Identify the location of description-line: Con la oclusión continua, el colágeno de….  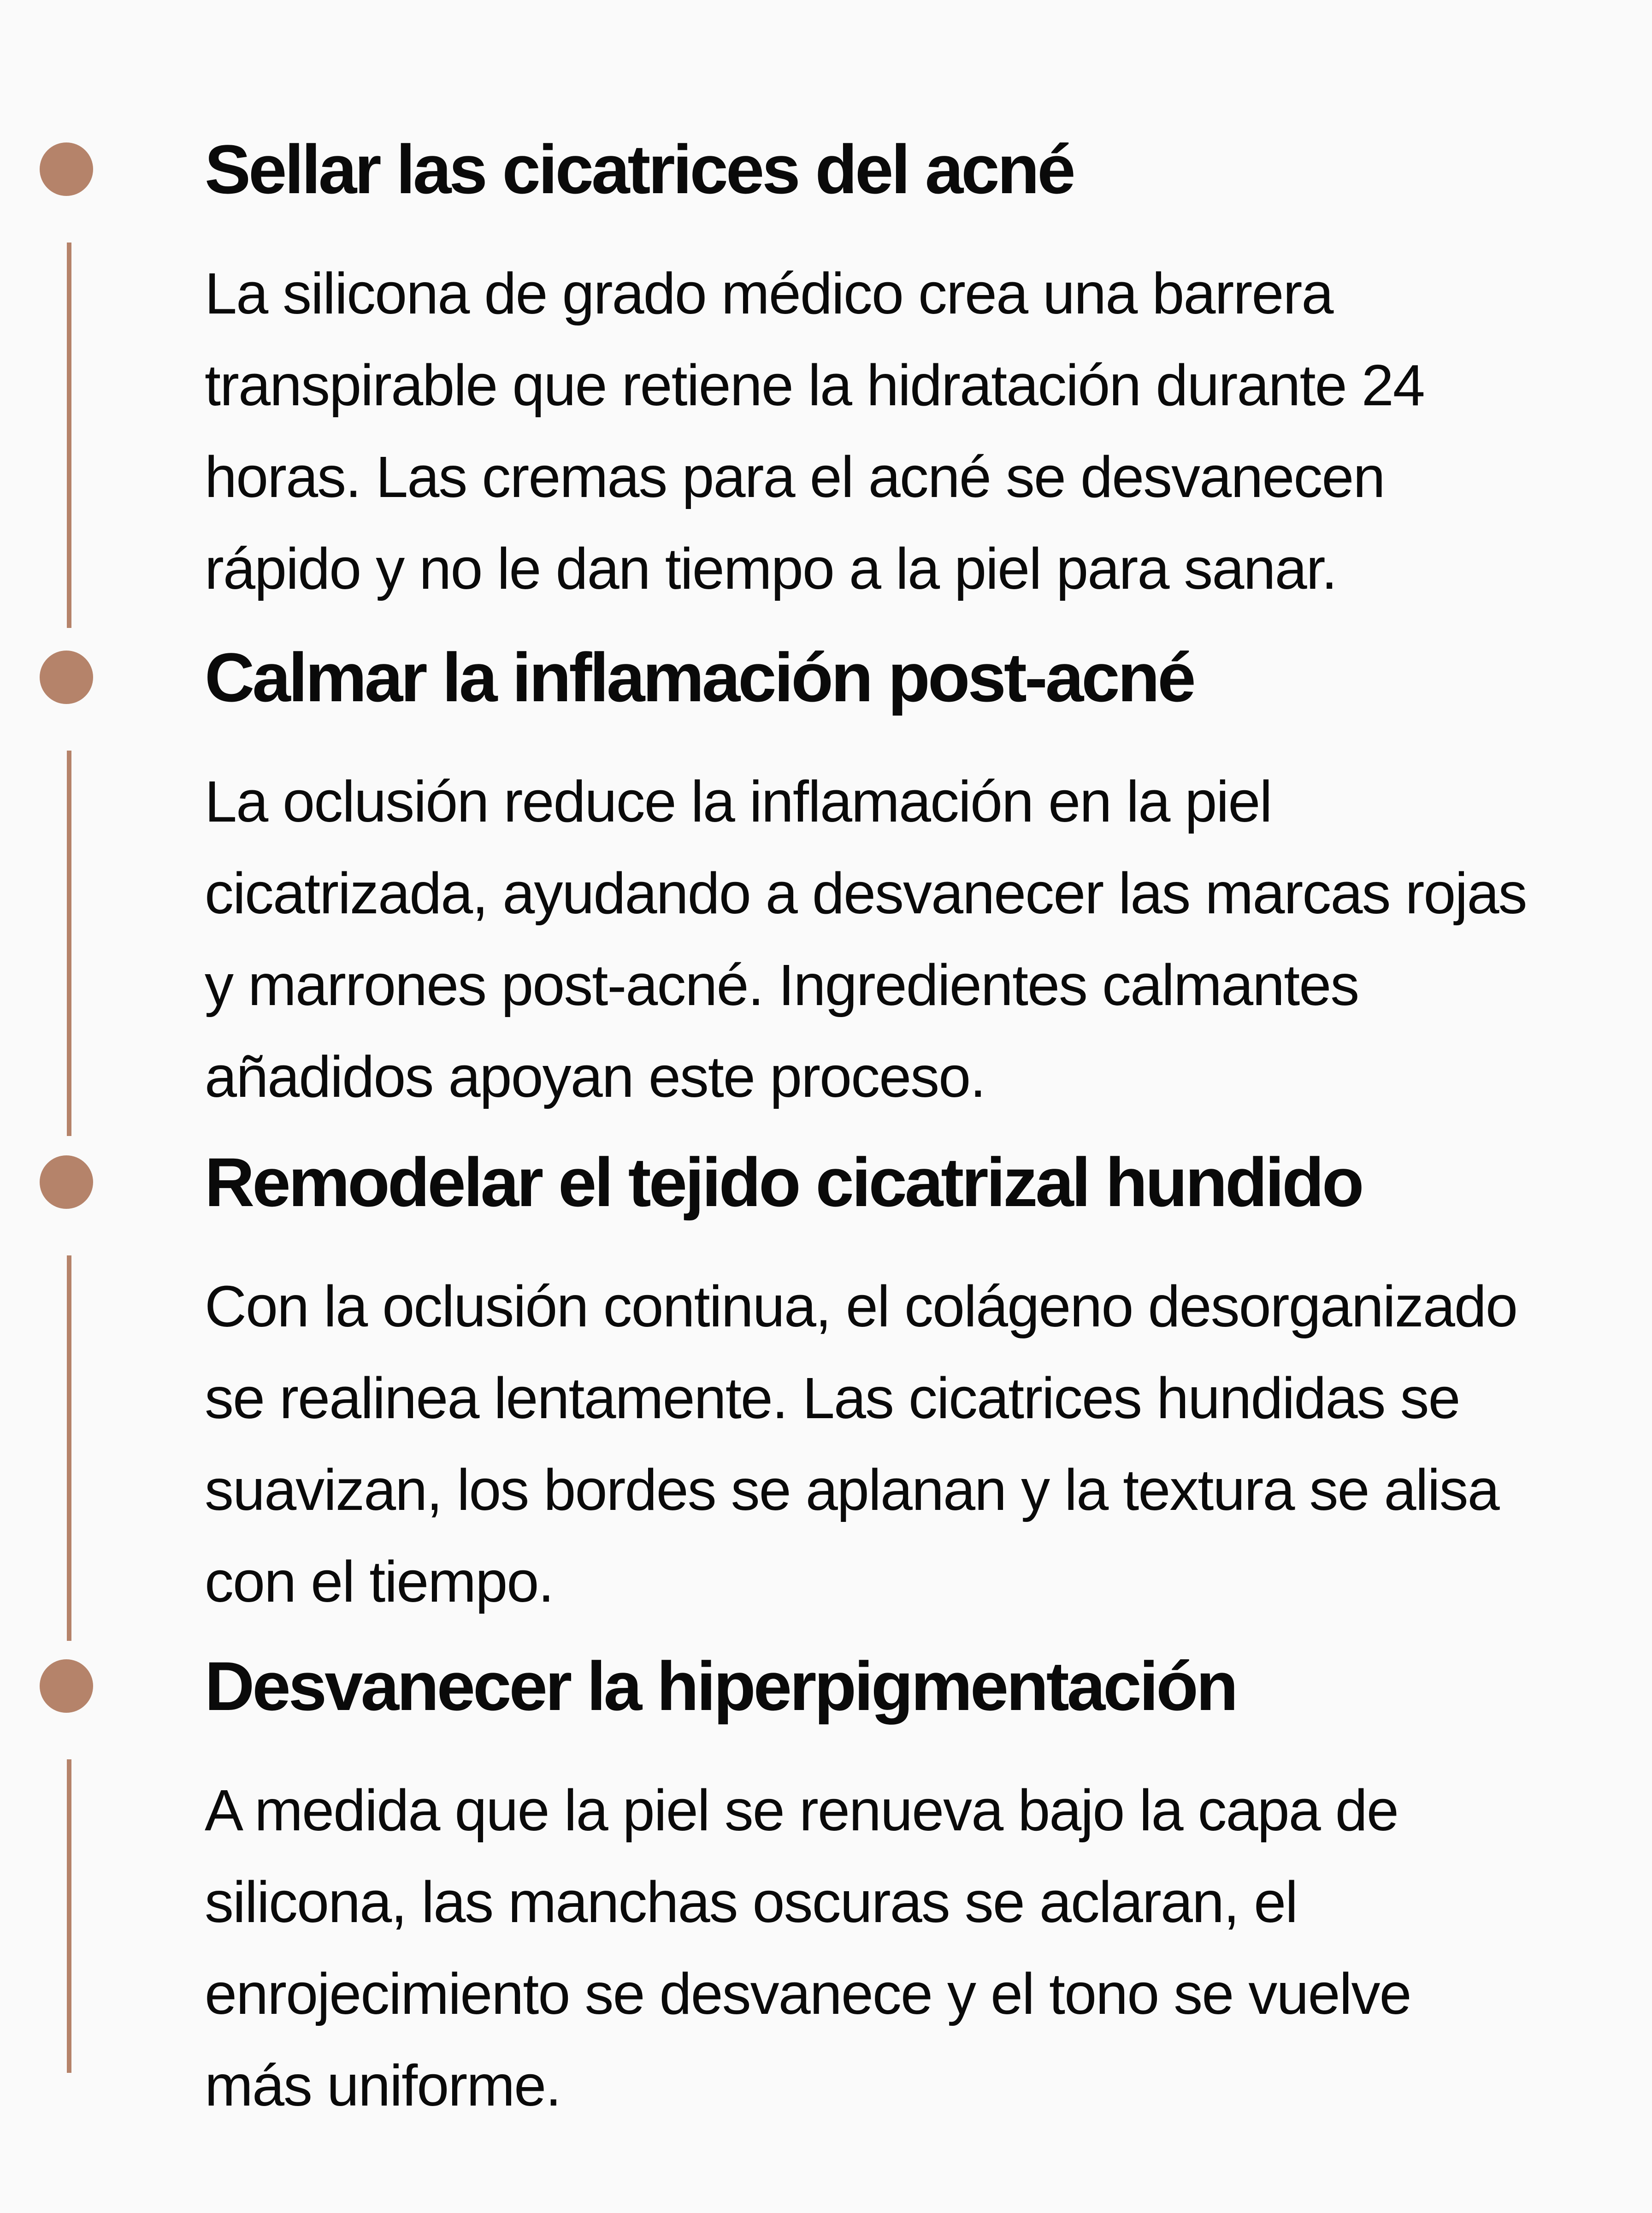
(861, 1306).